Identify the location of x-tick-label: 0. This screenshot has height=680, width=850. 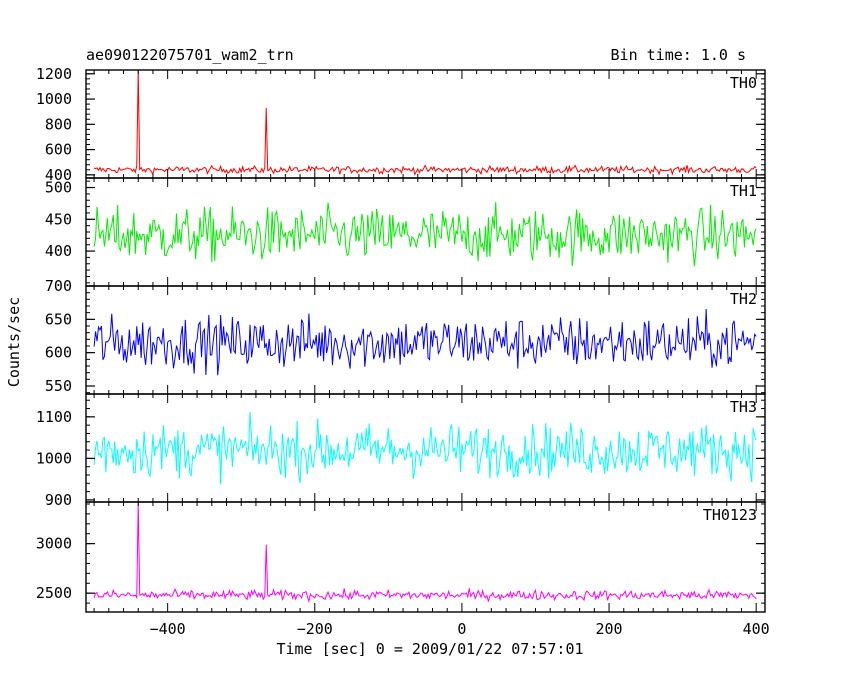
(461, 629).